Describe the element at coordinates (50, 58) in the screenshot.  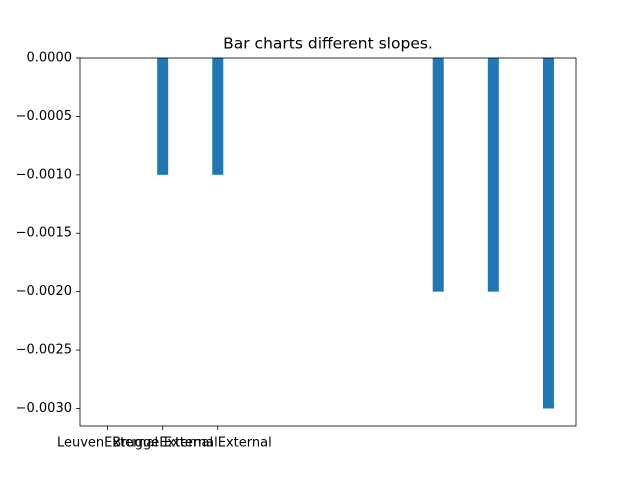
I see `y-tick-label: 0.0000` at that location.